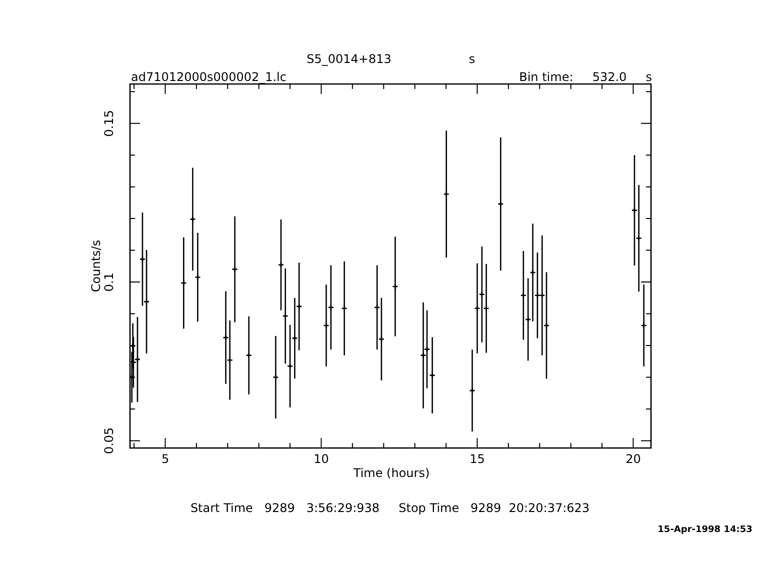 The height and width of the screenshot is (580, 781). I want to click on chart-title: S5_0014+813, so click(349, 59).